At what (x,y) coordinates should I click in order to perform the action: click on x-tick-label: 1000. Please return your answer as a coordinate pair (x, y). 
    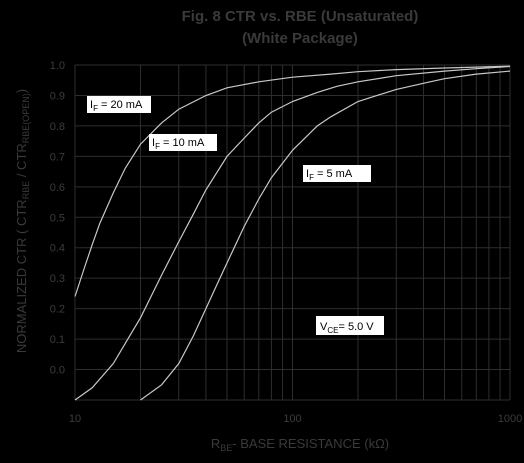
    Looking at the image, I should click on (510, 419).